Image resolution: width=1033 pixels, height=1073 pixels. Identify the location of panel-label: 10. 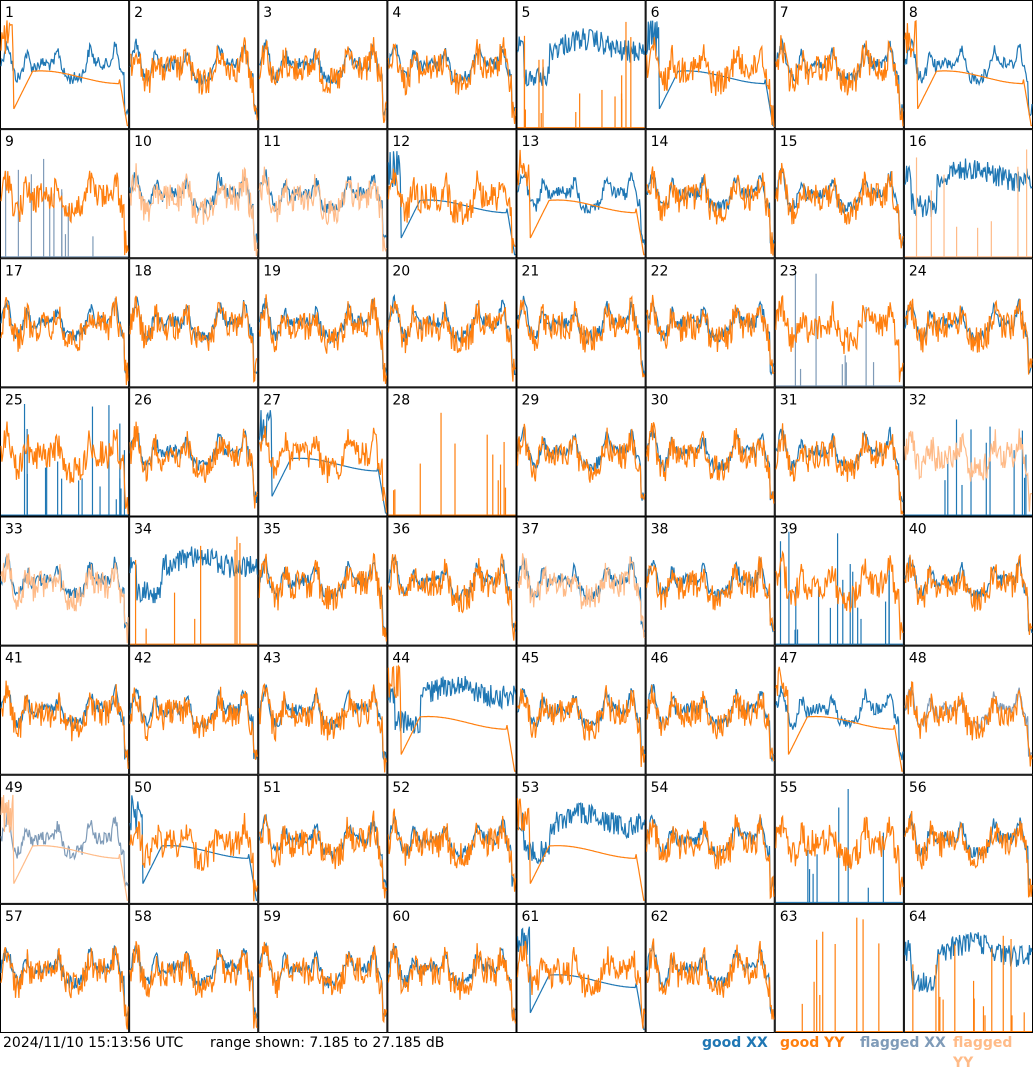
(143, 142).